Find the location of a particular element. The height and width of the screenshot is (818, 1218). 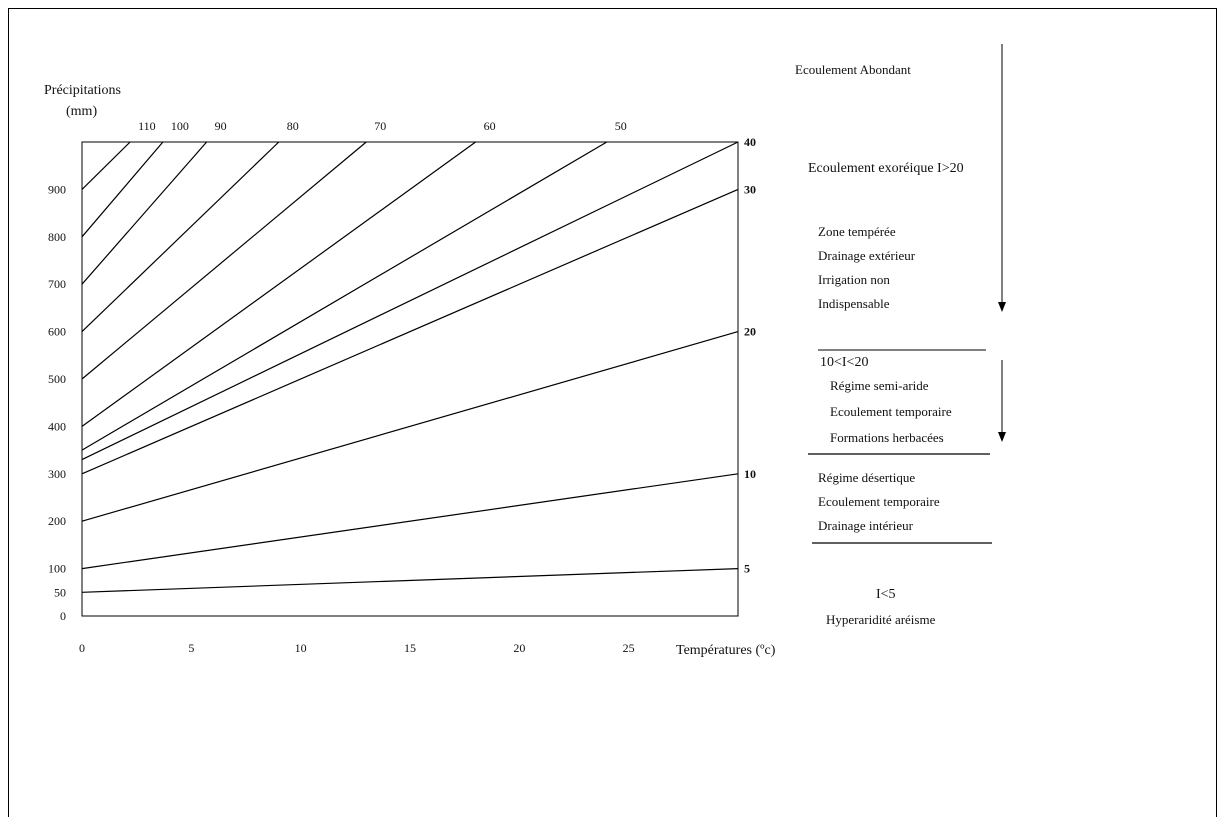

x-axis-title: Températures (ºc) is located at coordinates (726, 650).